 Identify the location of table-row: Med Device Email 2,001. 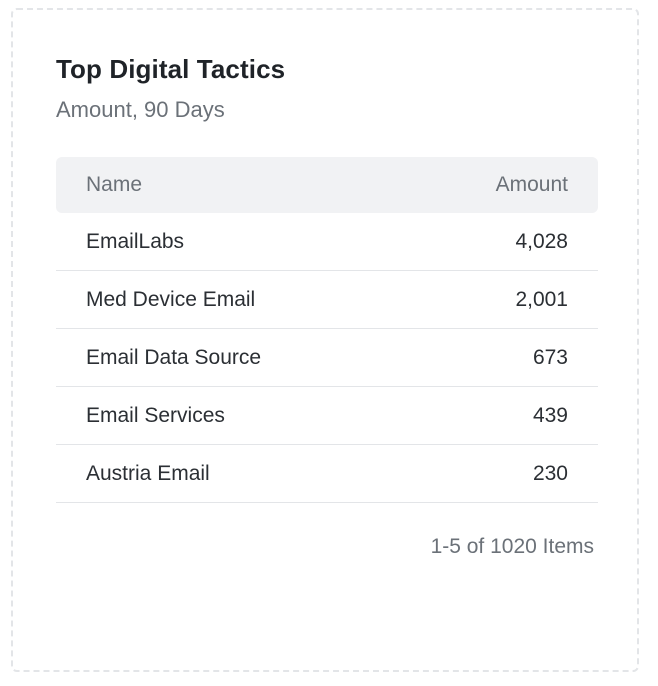
(327, 300).